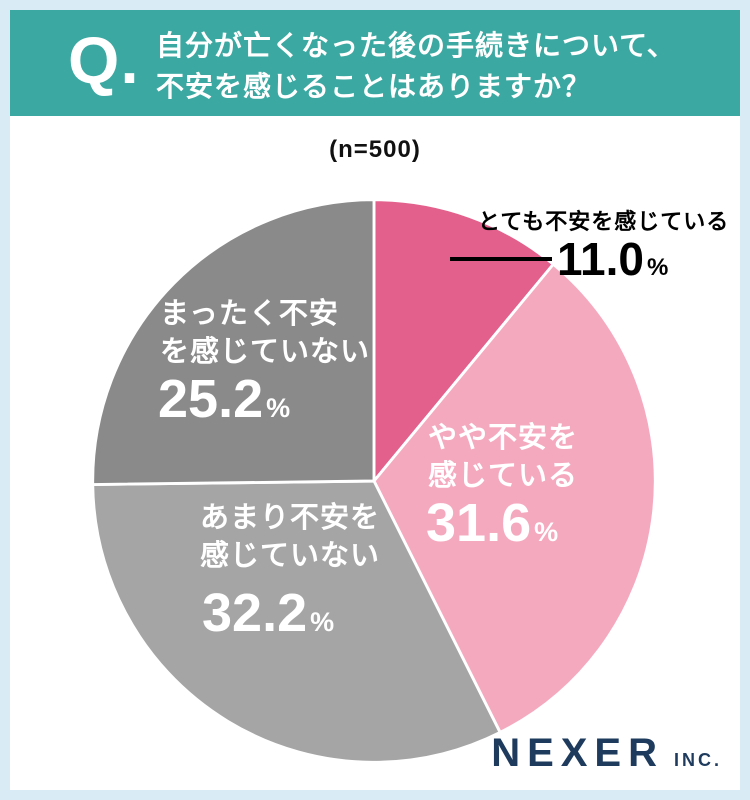 Image resolution: width=750 pixels, height=800 pixels. What do you see at coordinates (698, 760) in the screenshot?
I see `brand-suffix: INC.` at bounding box center [698, 760].